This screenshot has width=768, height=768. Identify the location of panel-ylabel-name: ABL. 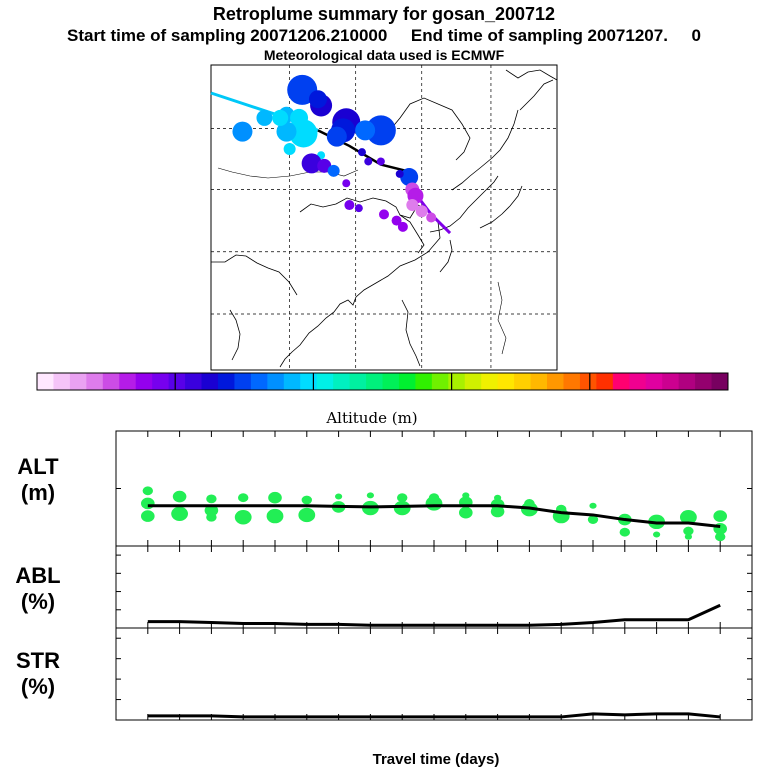
(37, 575).